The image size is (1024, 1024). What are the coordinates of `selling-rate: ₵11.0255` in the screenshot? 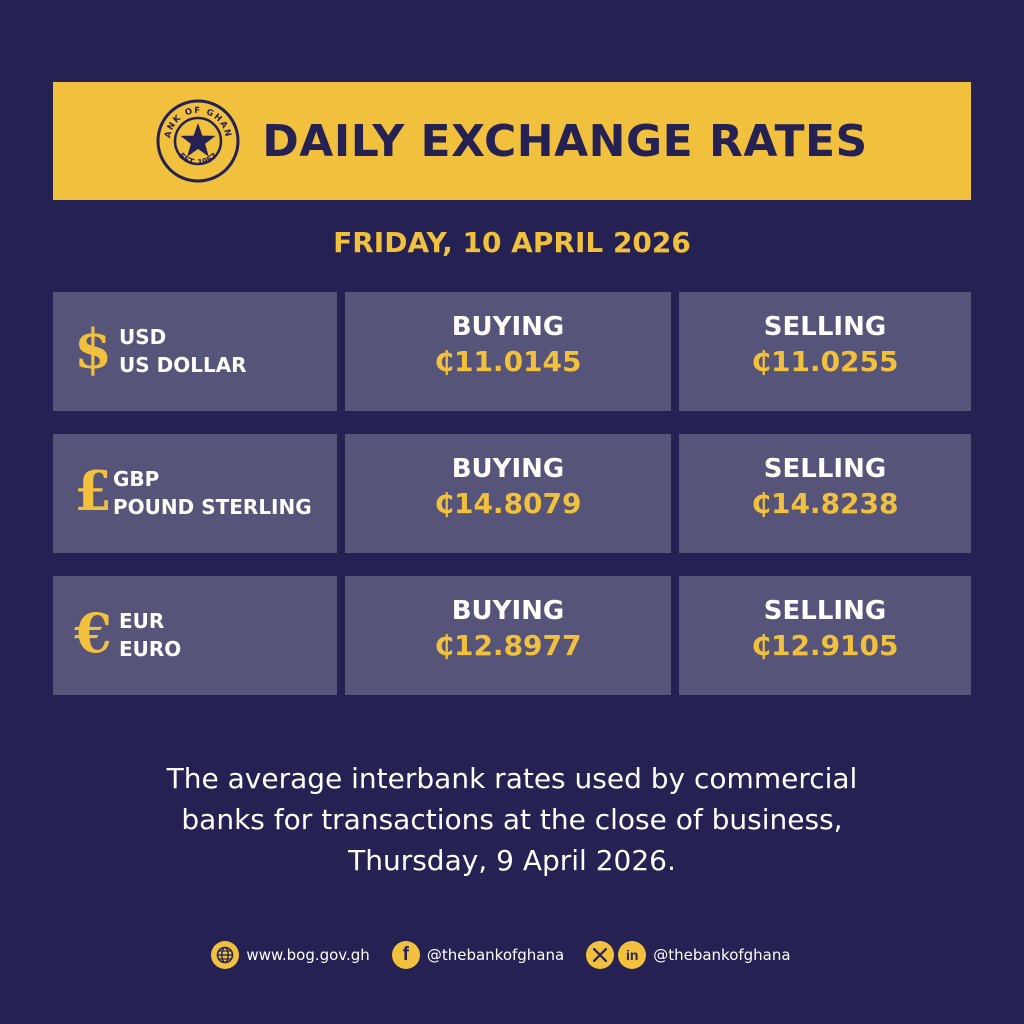 It's located at (825, 361).